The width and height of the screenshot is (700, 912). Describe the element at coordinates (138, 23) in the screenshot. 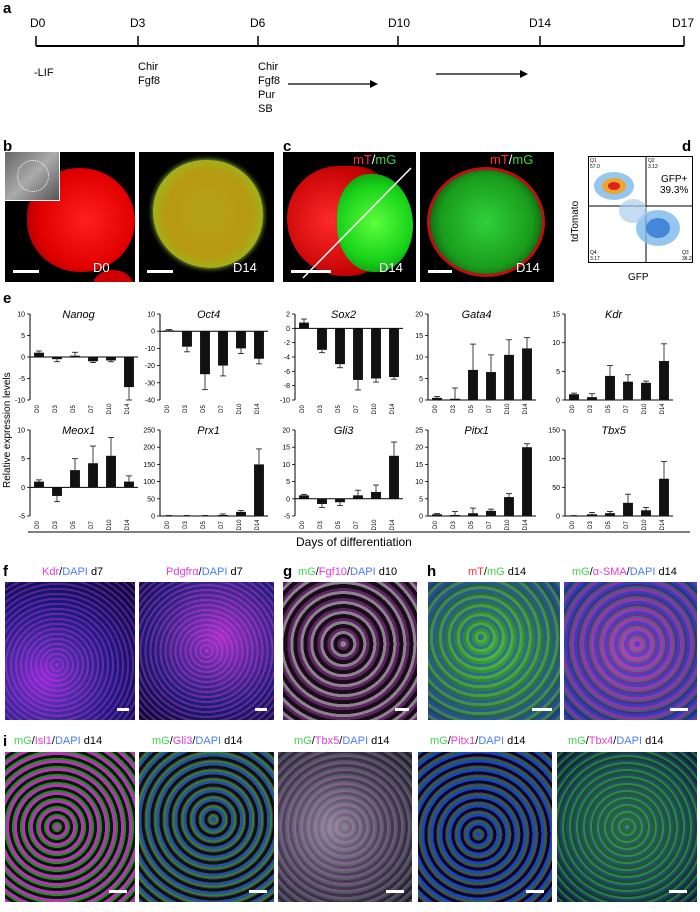

I see `day-d3: D3` at that location.